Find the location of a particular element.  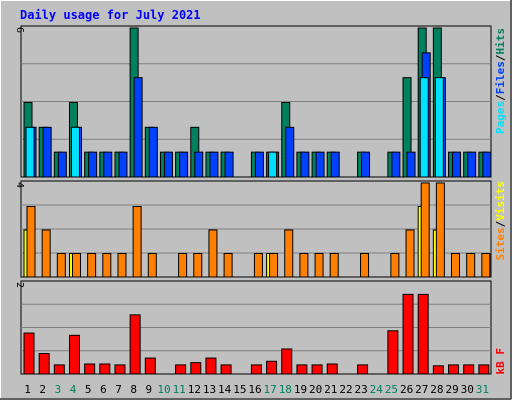

y-max-label: 2 is located at coordinates (19, 285).